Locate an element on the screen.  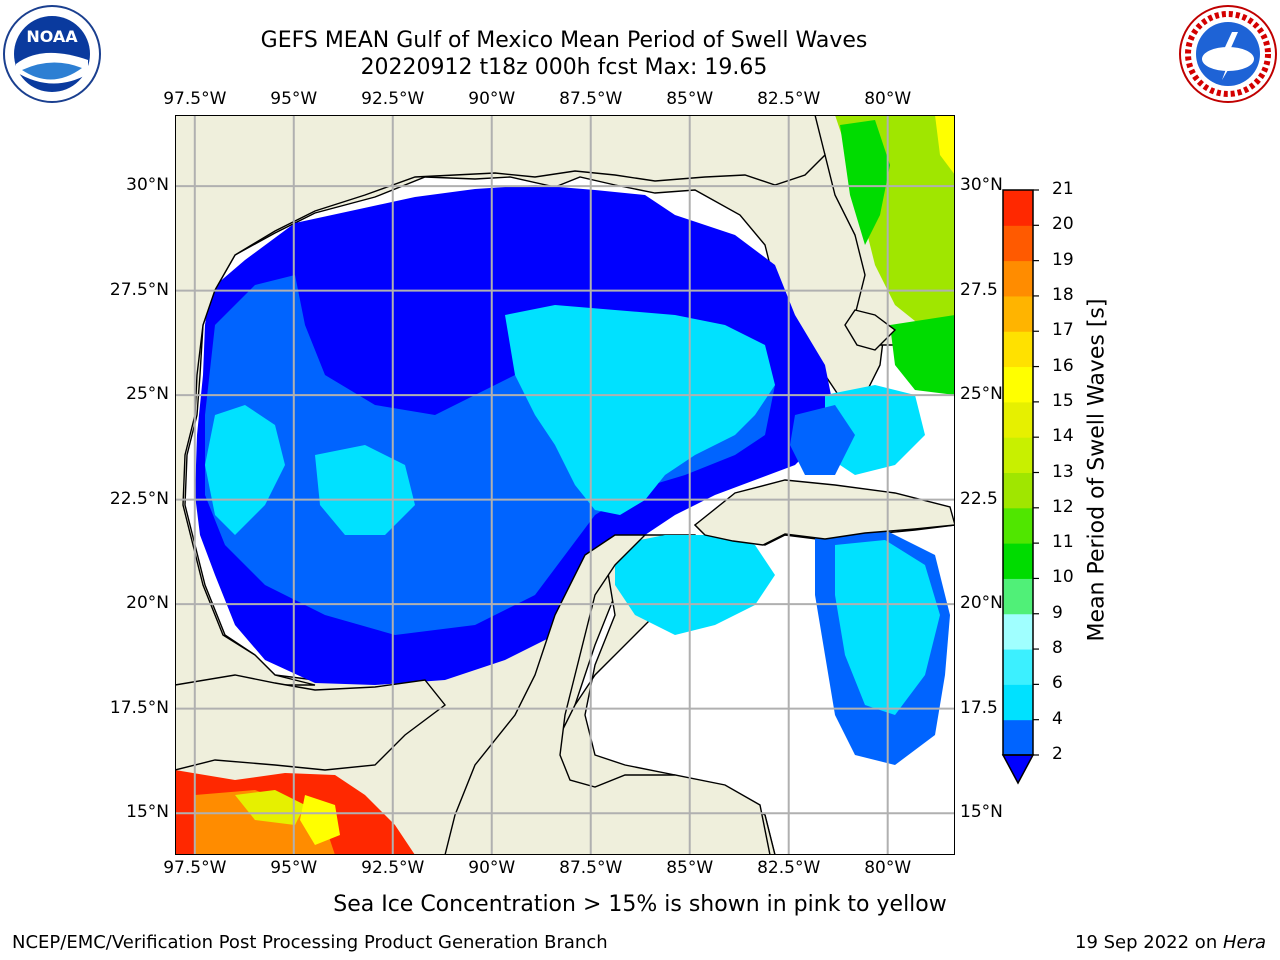
lat-tick-label-right: 22.5 is located at coordinates (979, 498).